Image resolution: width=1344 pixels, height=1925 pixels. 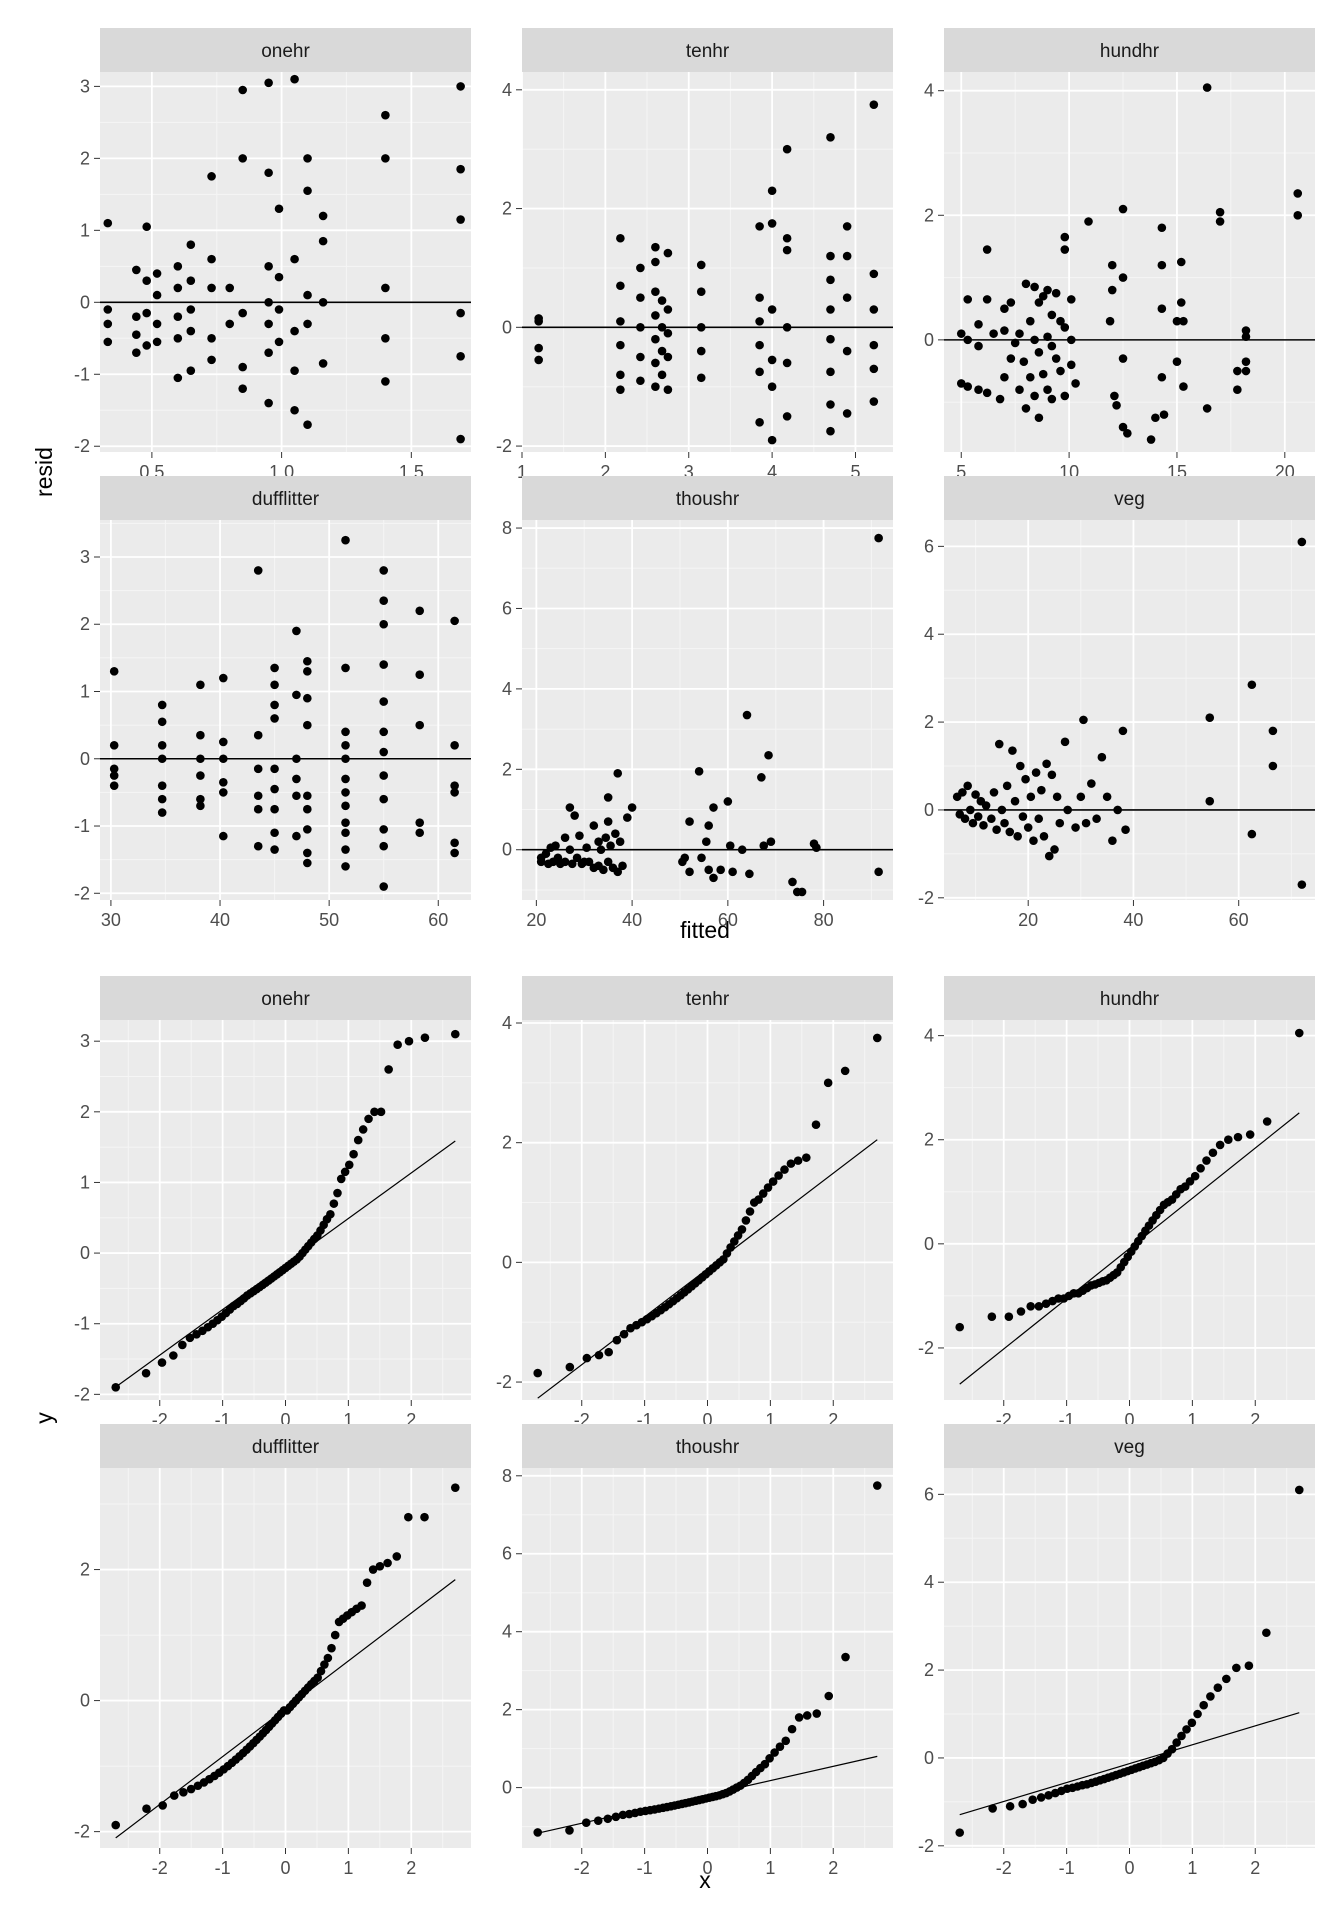 I want to click on facet-residuals-tenhr: tenhr 1 2 3 4 5 -2 0 2 4, so click(x=694, y=255).